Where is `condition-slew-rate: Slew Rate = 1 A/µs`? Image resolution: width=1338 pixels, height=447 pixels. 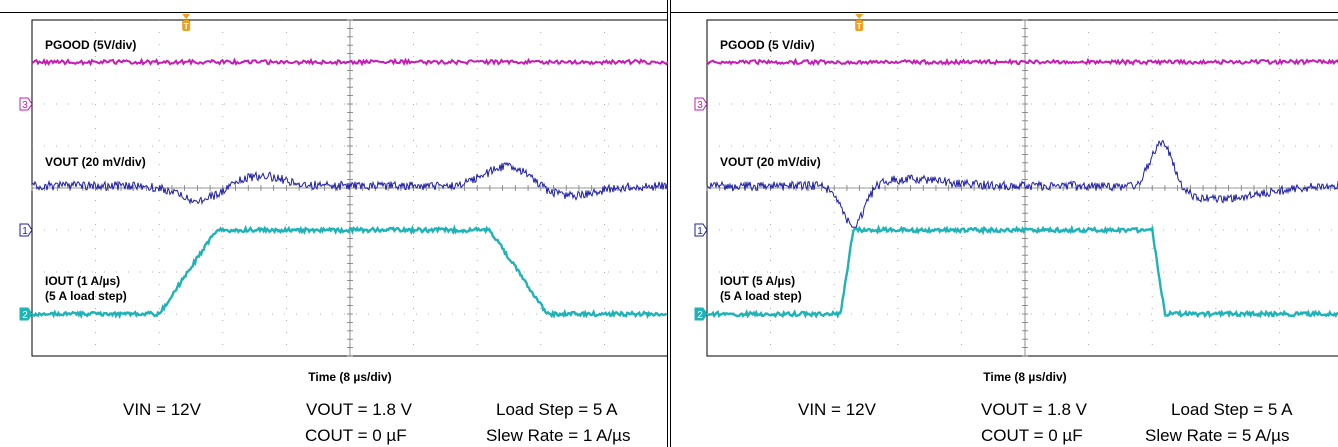
condition-slew-rate: Slew Rate = 1 A/µs is located at coordinates (558, 435).